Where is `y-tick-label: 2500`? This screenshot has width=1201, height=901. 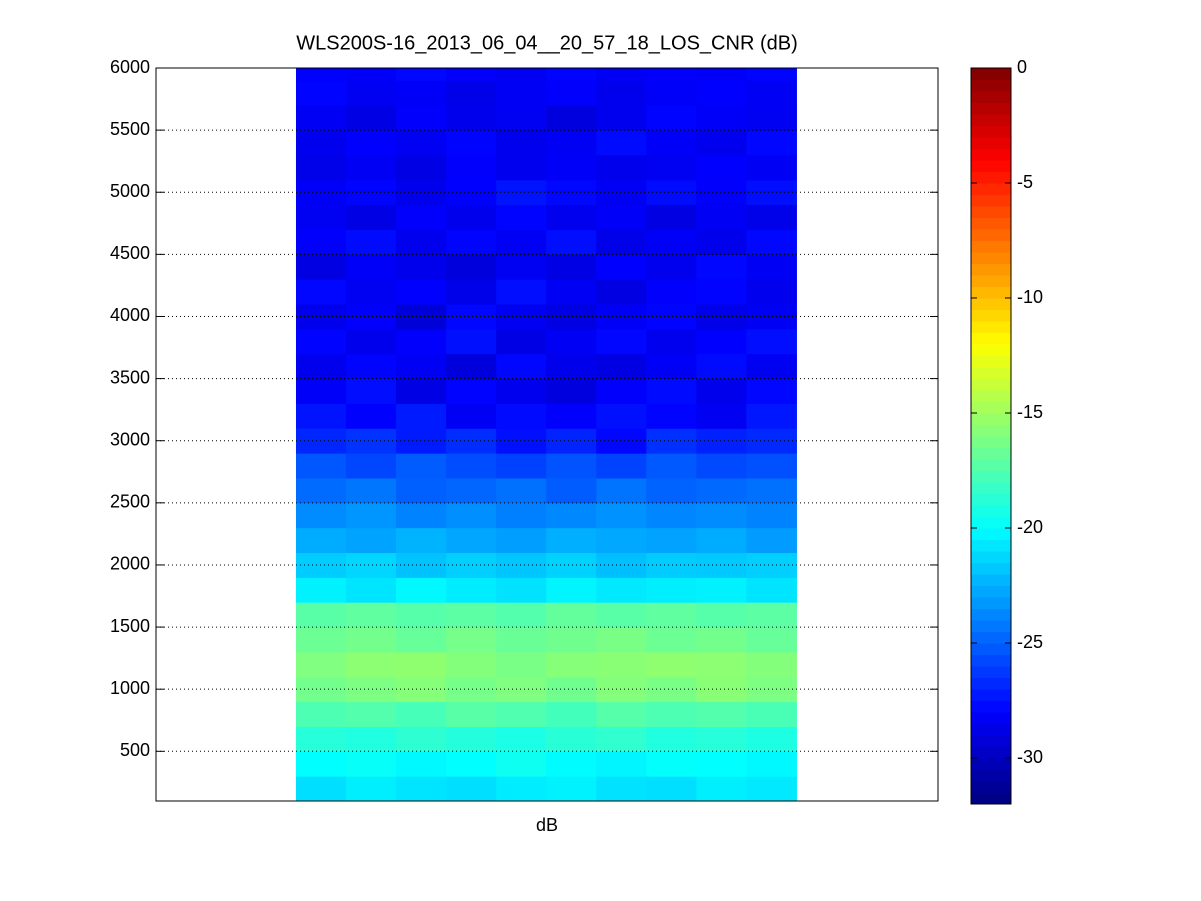
y-tick-label: 2500 is located at coordinates (130, 502).